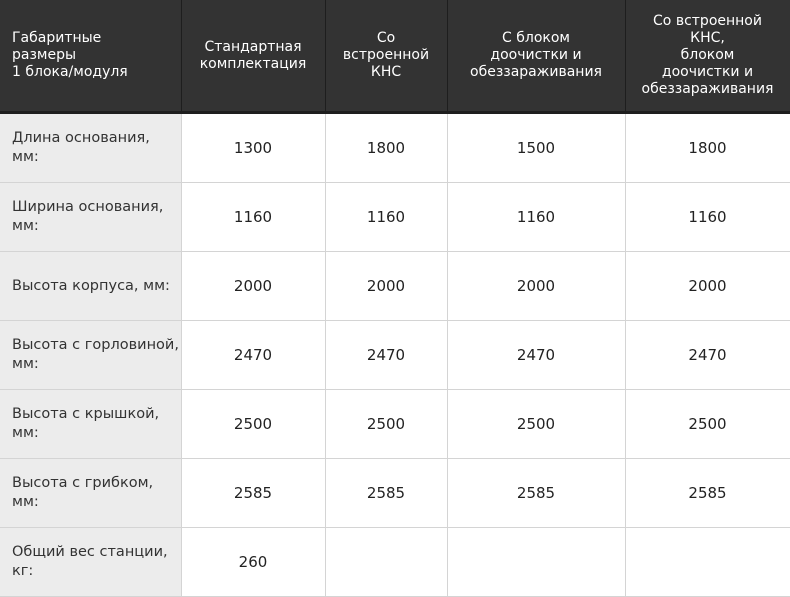 This screenshot has height=597, width=790. Describe the element at coordinates (91, 424) in the screenshot. I see `row-label: Высота с крышкой, мм:` at that location.